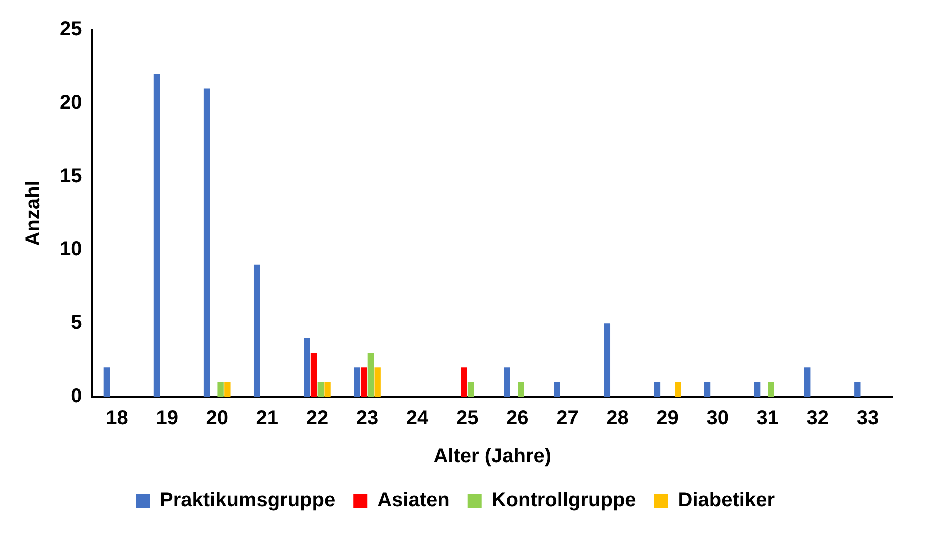 The width and height of the screenshot is (925, 538). Describe the element at coordinates (517, 419) in the screenshot. I see `x-tick-label: 26` at that location.